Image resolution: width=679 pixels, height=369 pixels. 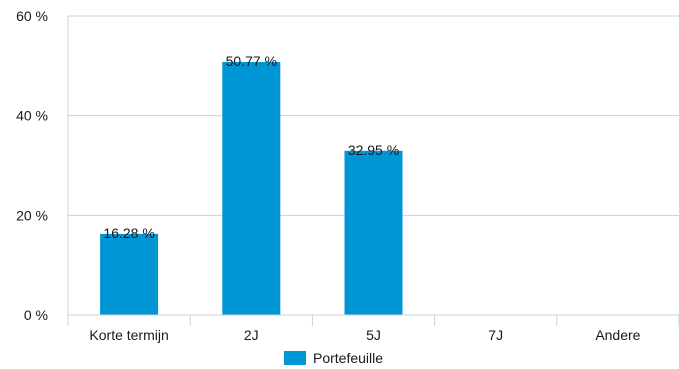 I want to click on x-tick-label-5j: 5J, so click(x=373, y=335).